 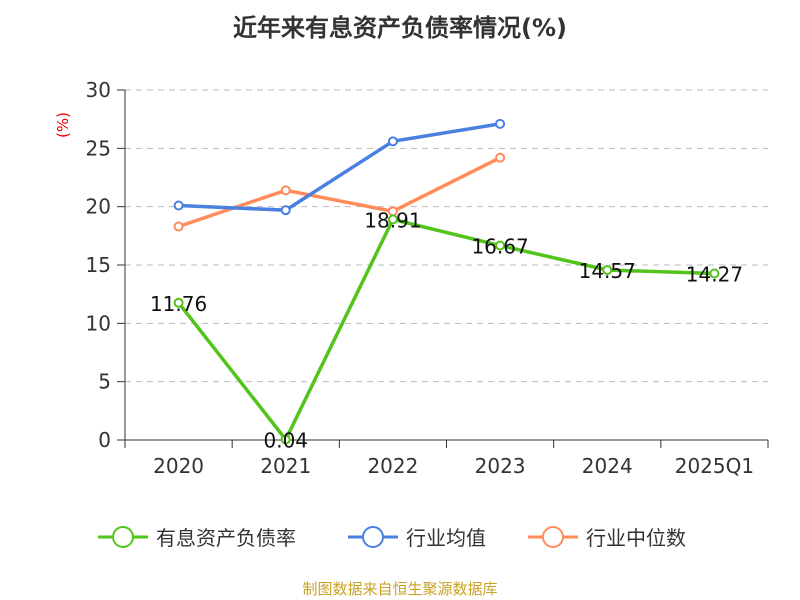 I want to click on data-label: 14.57, so click(x=607, y=271).